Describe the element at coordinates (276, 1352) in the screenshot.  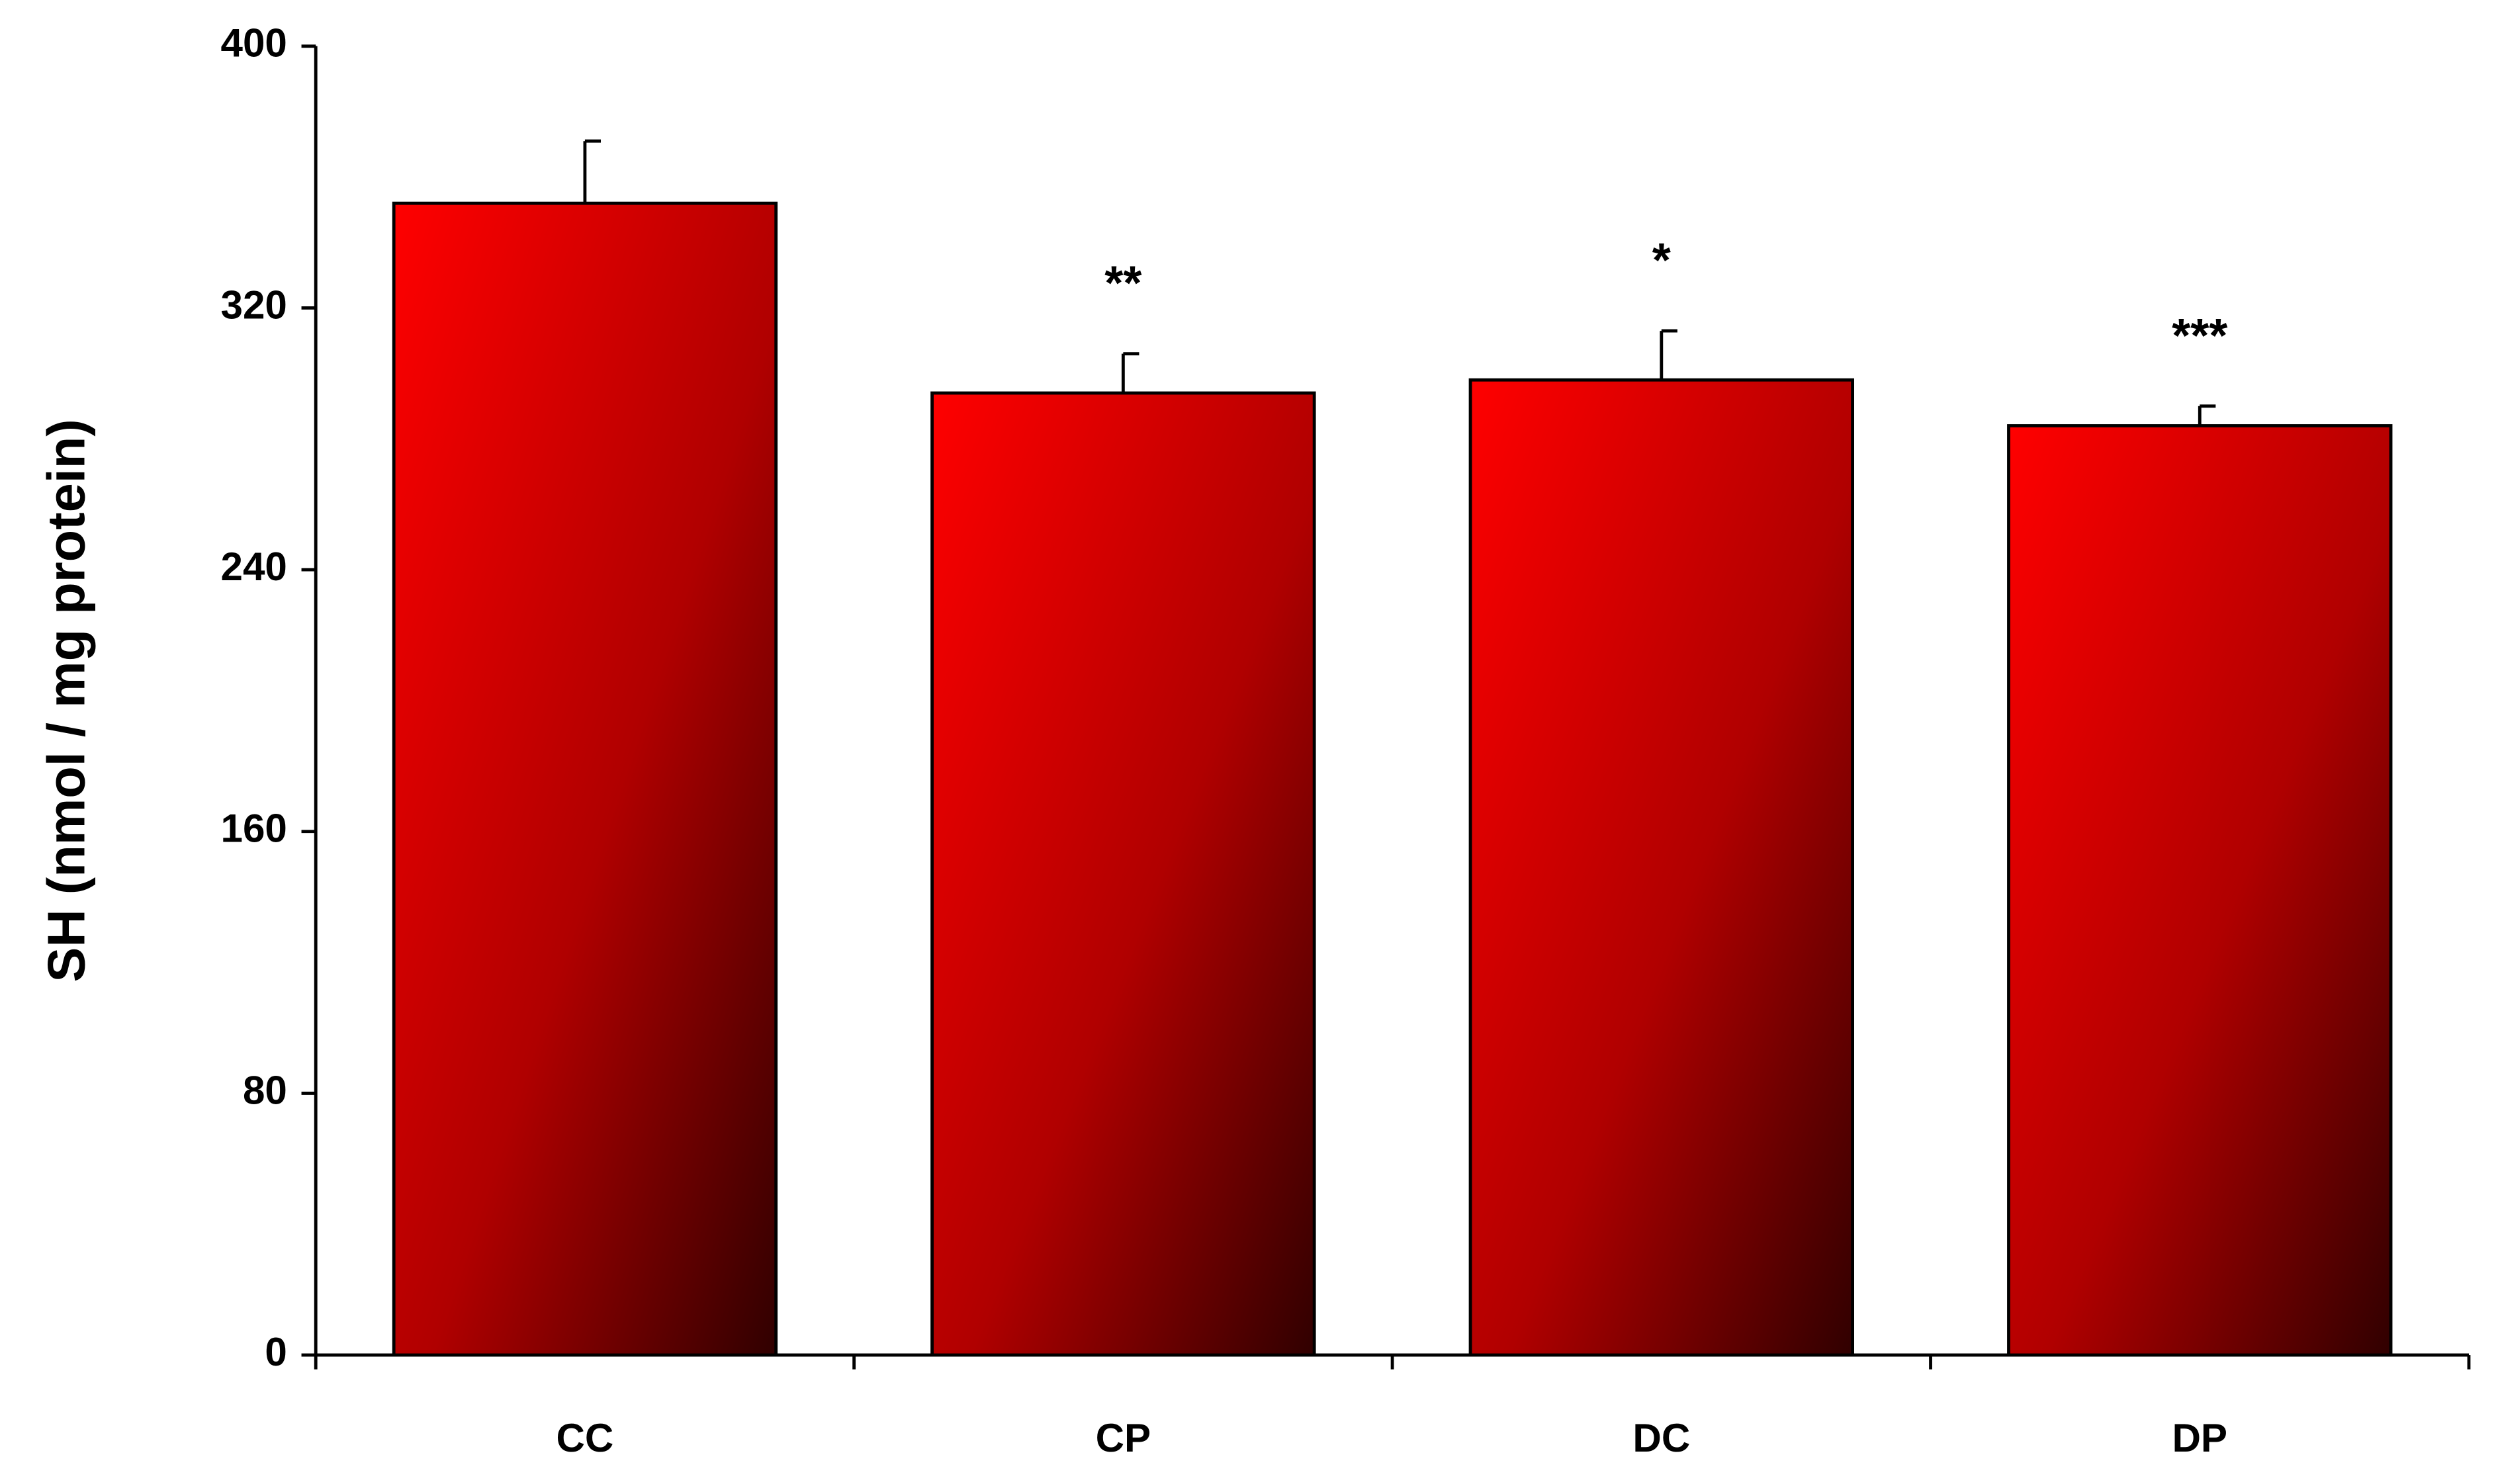
I see `y-tick-label: 0` at that location.